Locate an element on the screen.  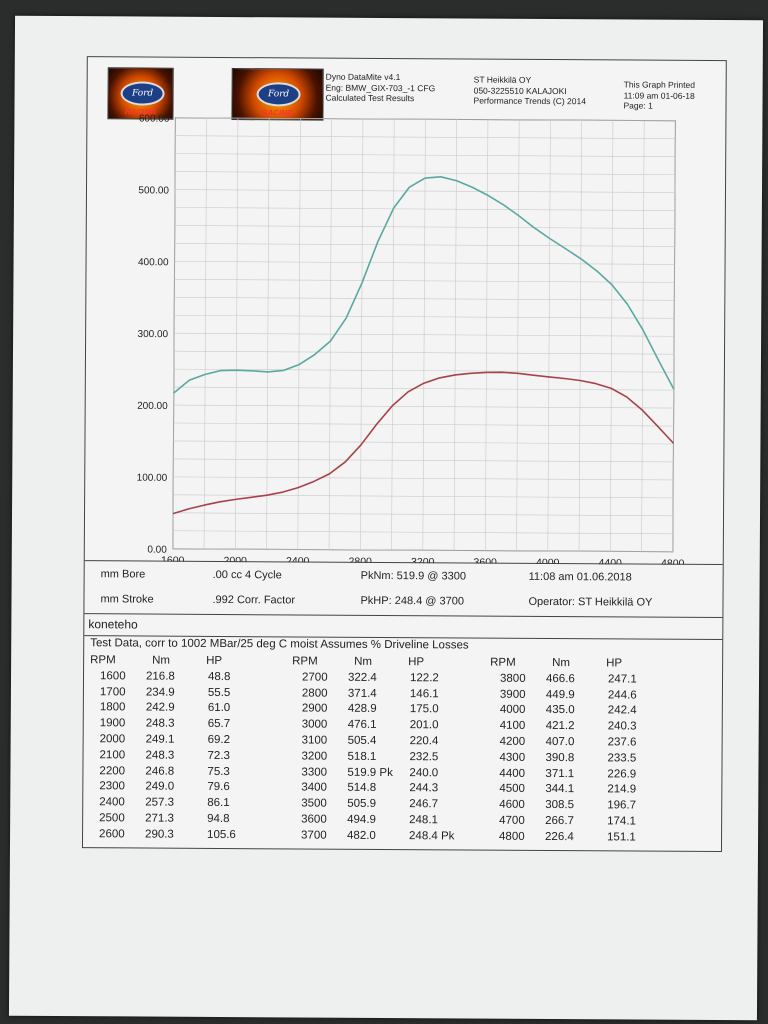
table-cell: 240.0 is located at coordinates (424, 772).